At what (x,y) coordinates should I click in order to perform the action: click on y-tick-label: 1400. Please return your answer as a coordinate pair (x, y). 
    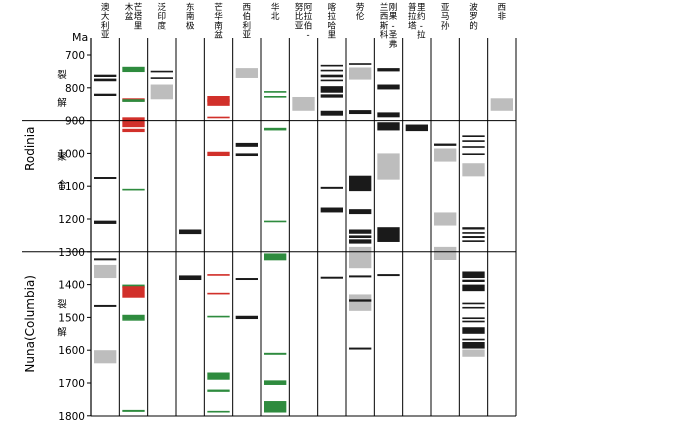
    Looking at the image, I should click on (71, 286).